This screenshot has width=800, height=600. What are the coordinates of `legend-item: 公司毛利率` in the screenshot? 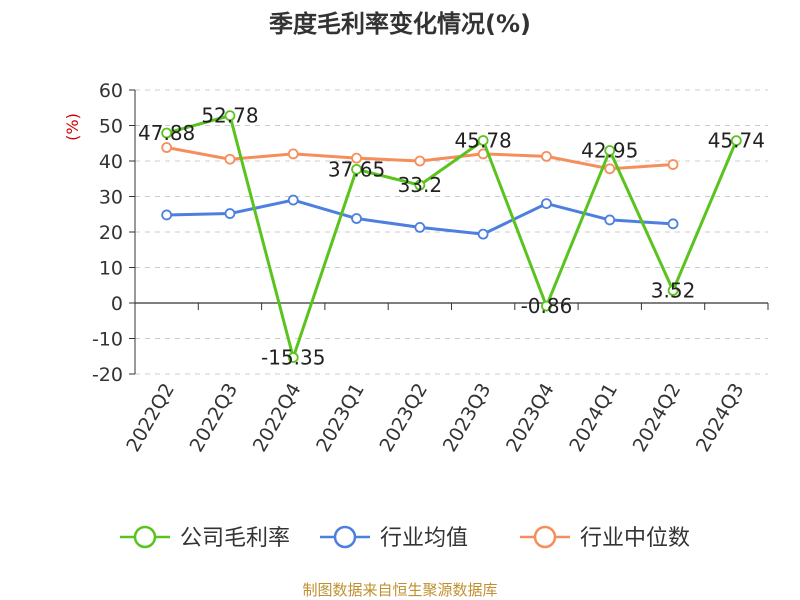 It's located at (205, 538).